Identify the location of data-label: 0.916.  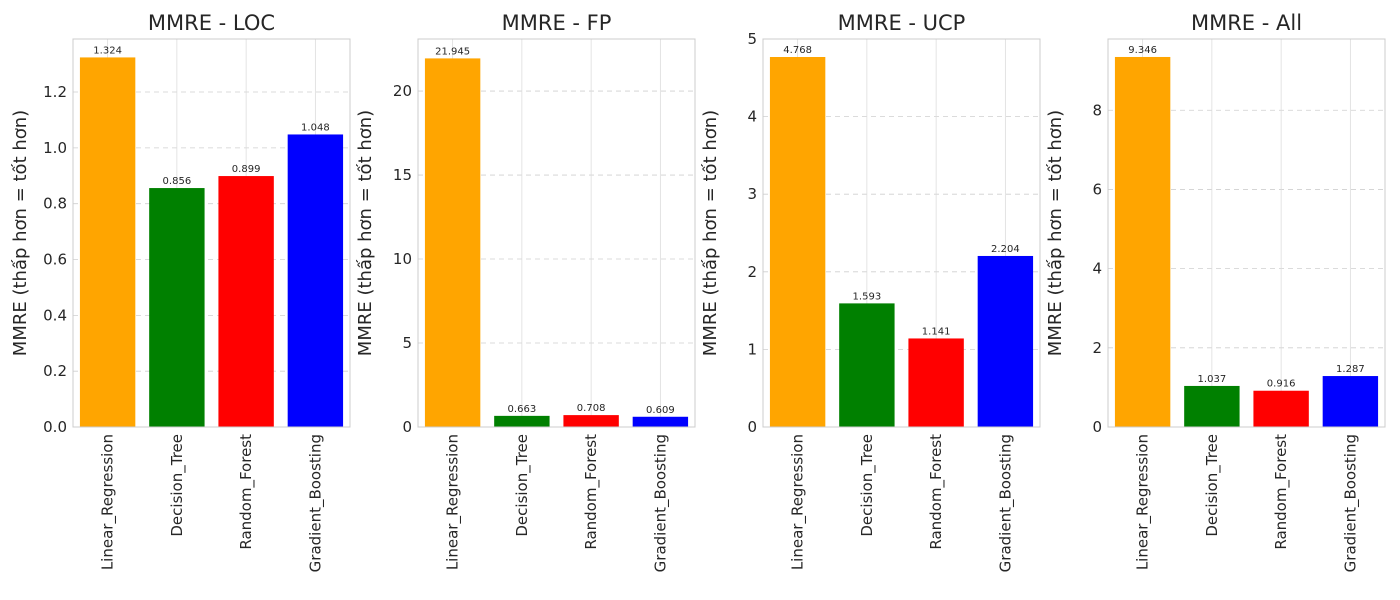
(1281, 384).